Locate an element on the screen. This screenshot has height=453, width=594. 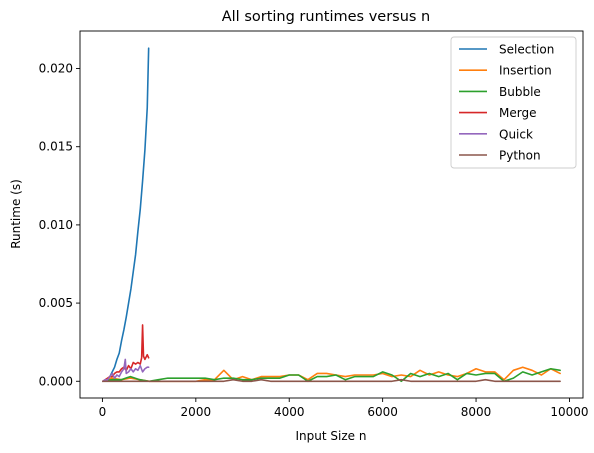
series-line-bubble is located at coordinates (331, 375).